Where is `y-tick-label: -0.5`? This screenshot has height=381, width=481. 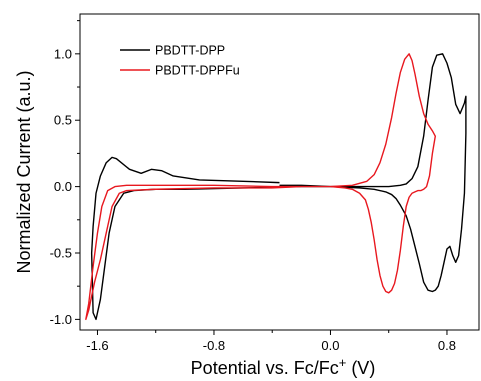
y-tick-label: -0.5 is located at coordinates (61, 252).